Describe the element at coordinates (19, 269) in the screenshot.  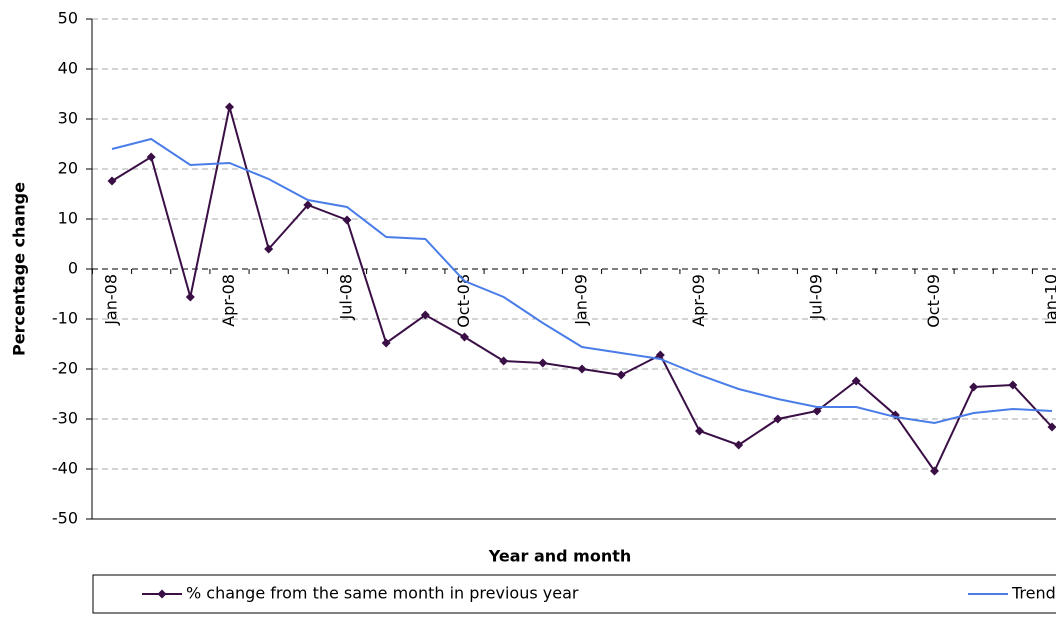
I see `y-axis-title: Percentage change` at that location.